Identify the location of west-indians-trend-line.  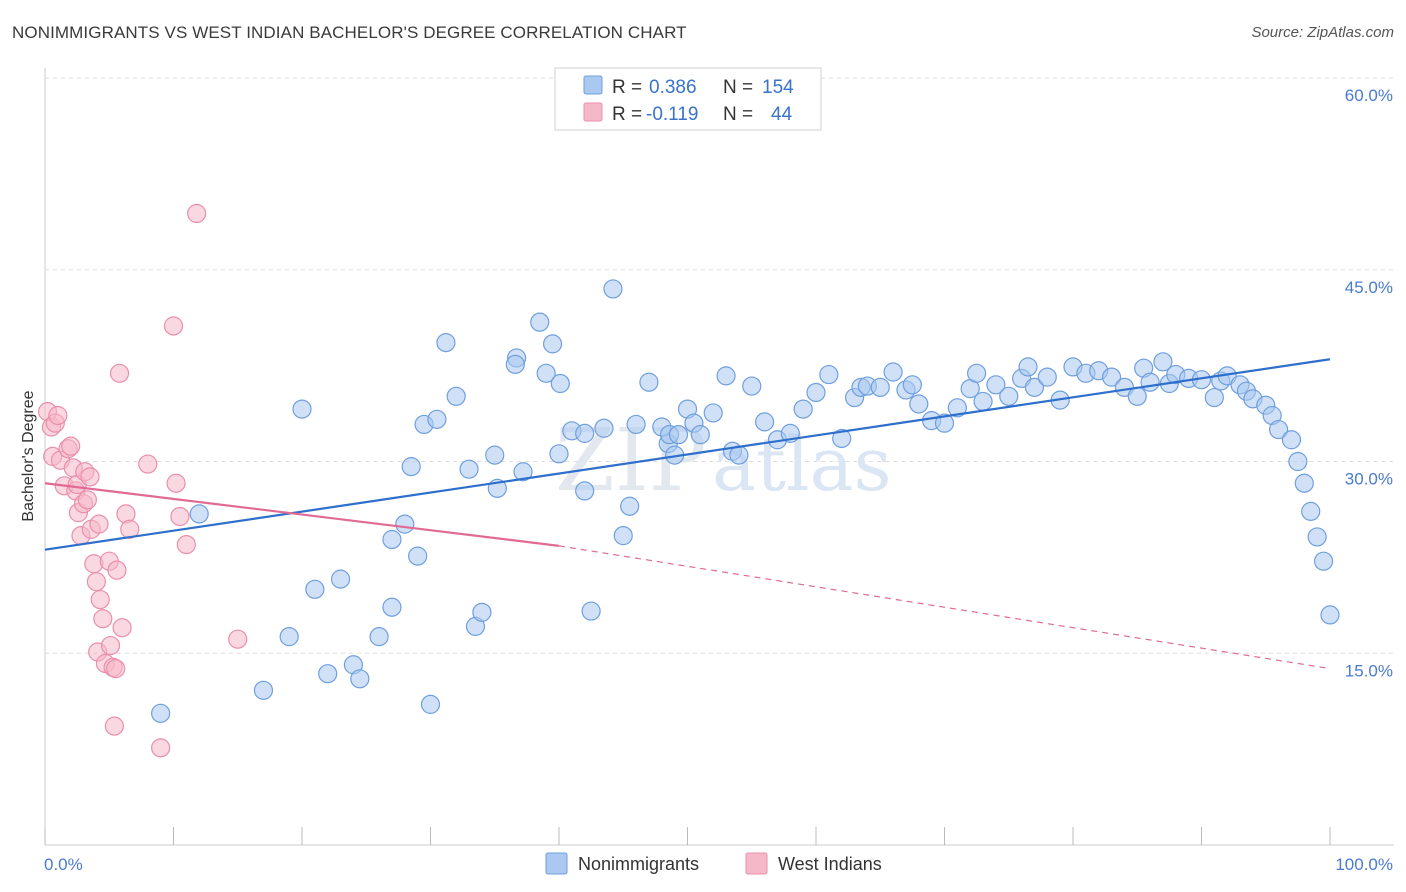
(302, 514).